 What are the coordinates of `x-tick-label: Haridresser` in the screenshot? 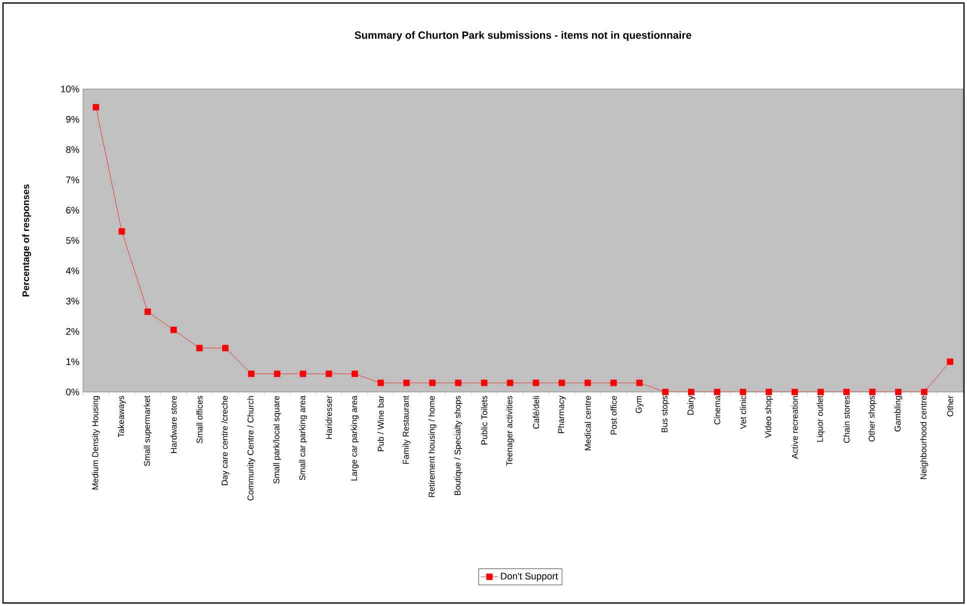 It's located at (329, 417).